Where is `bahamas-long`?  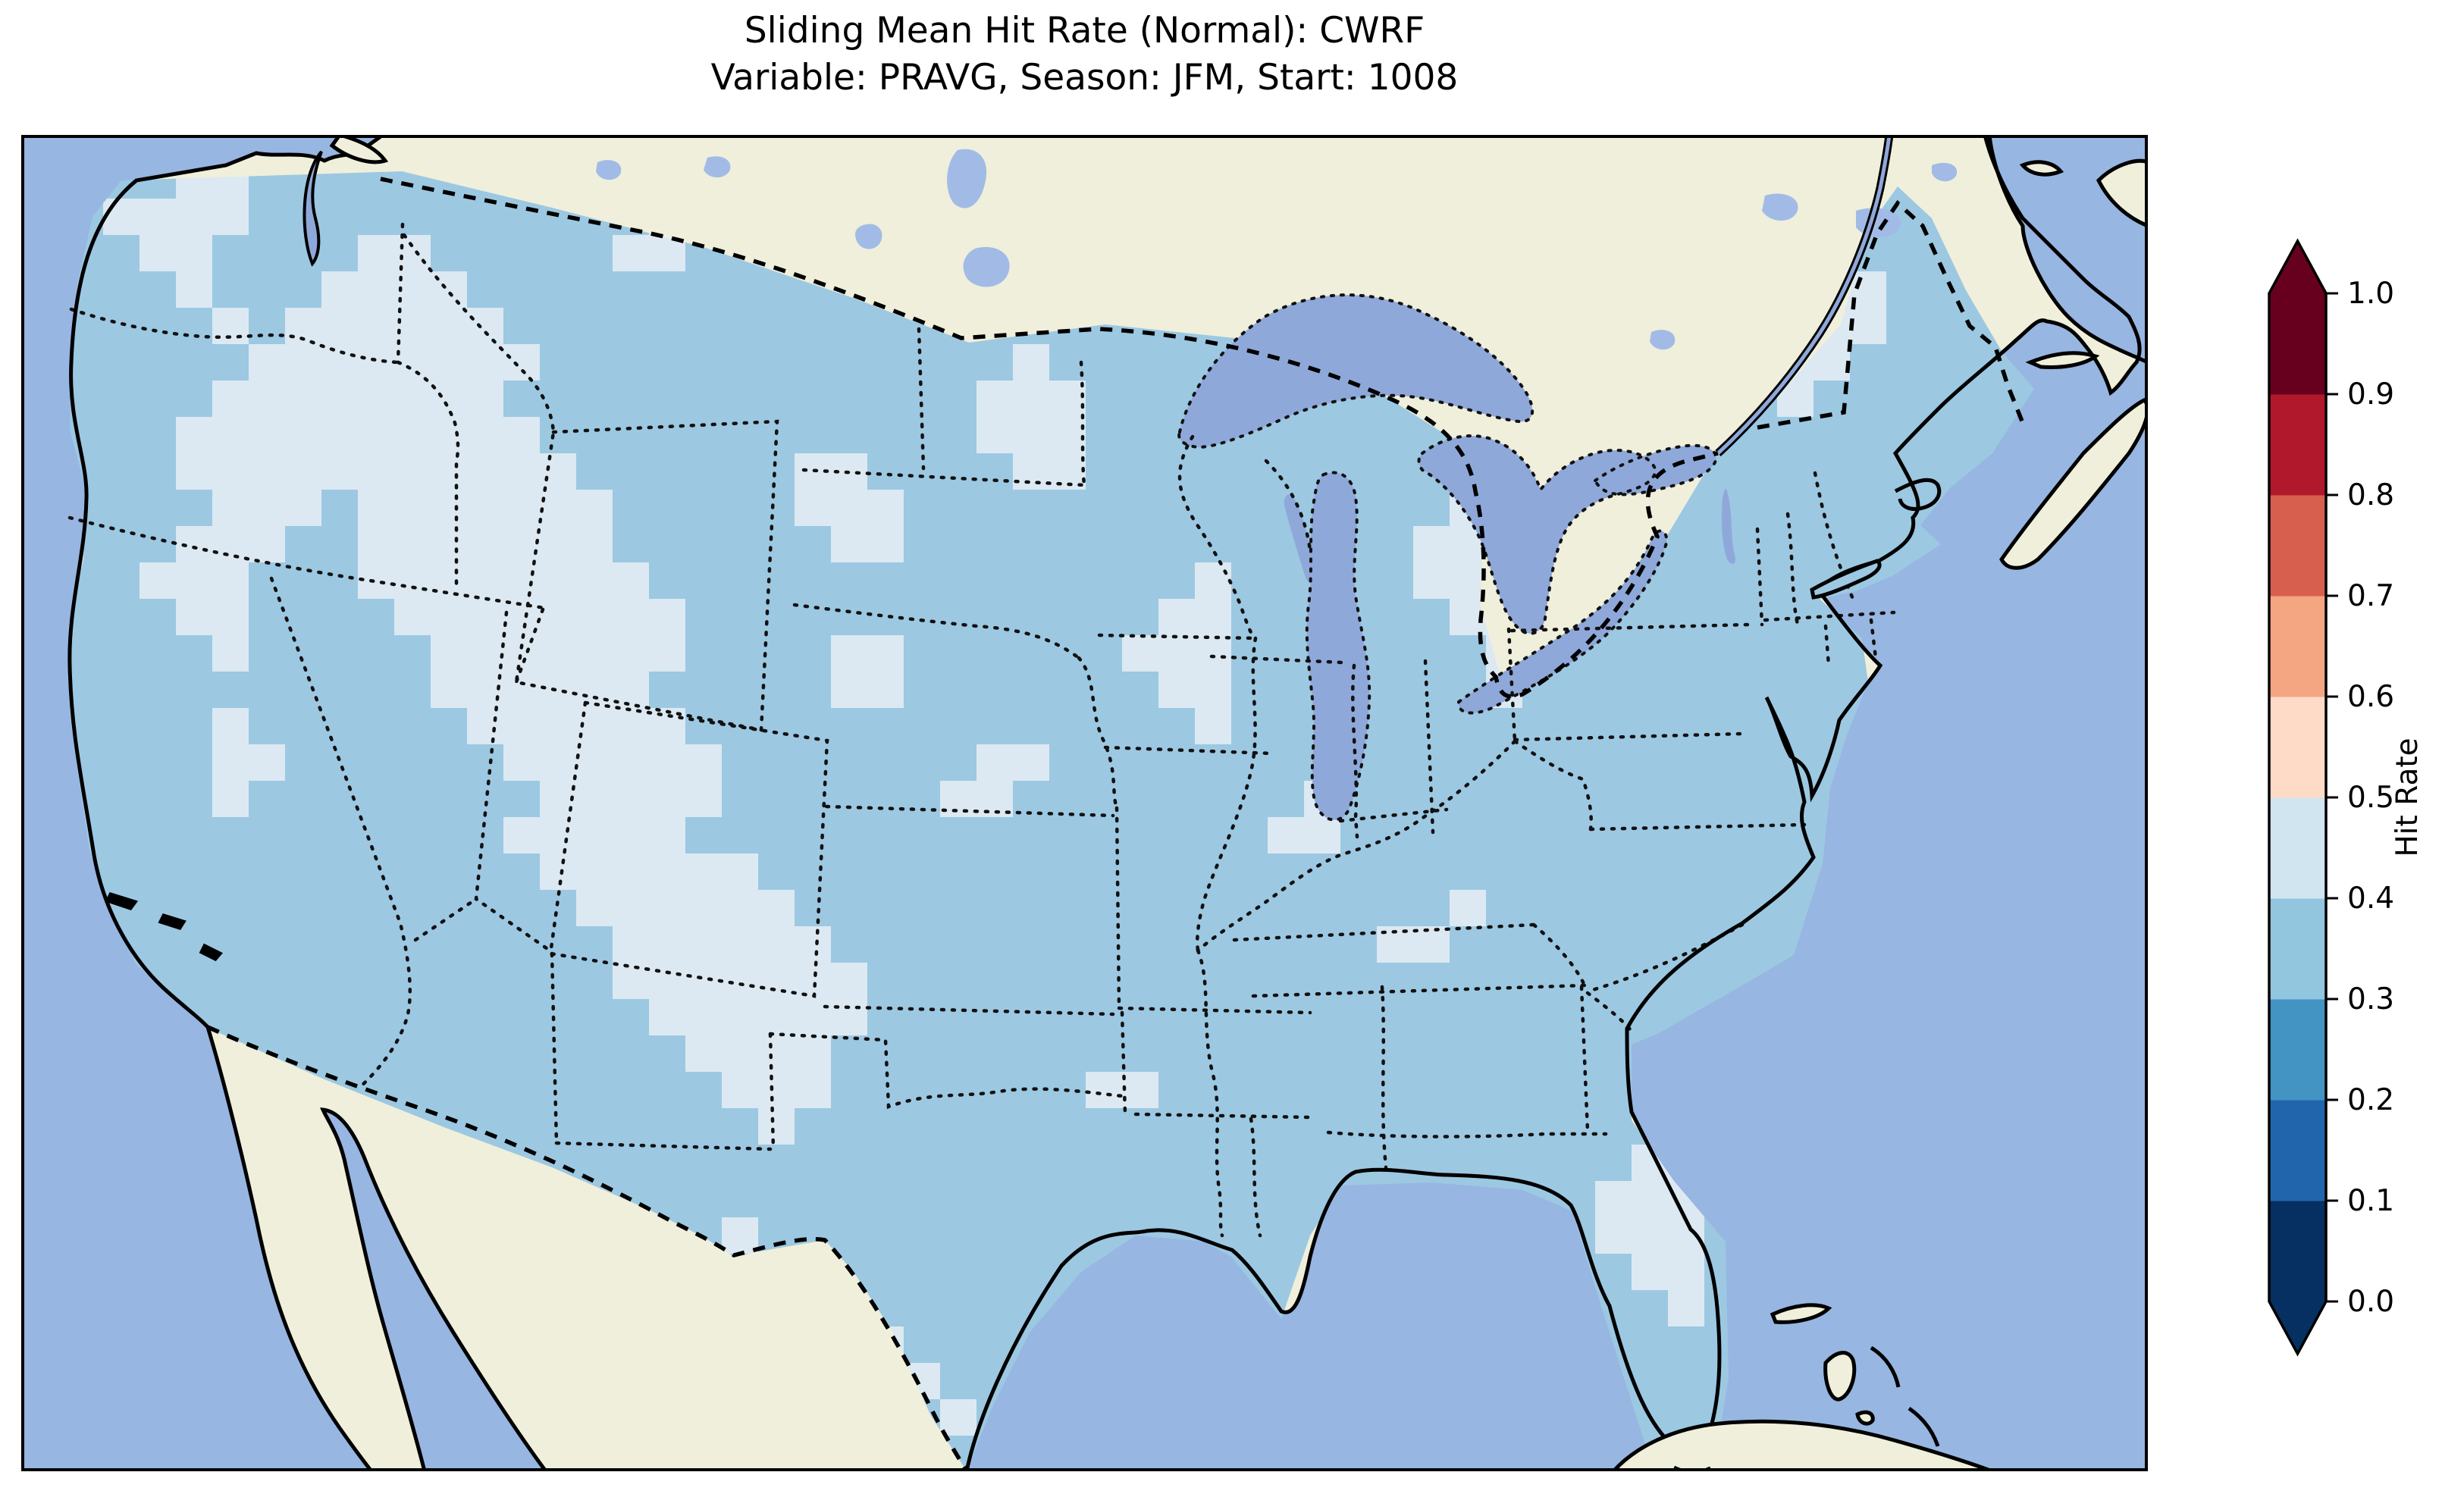
bahamas-long is located at coordinates (1924, 1426).